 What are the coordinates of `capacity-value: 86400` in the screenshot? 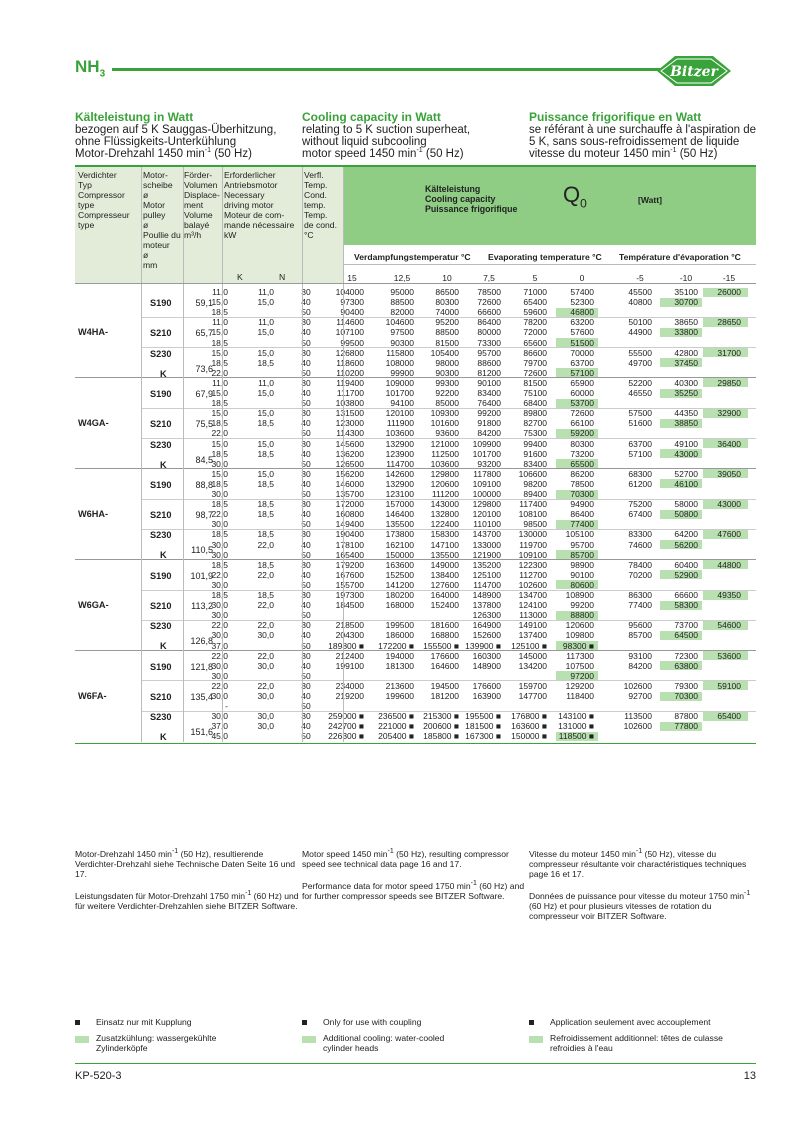 It's located at (582, 514).